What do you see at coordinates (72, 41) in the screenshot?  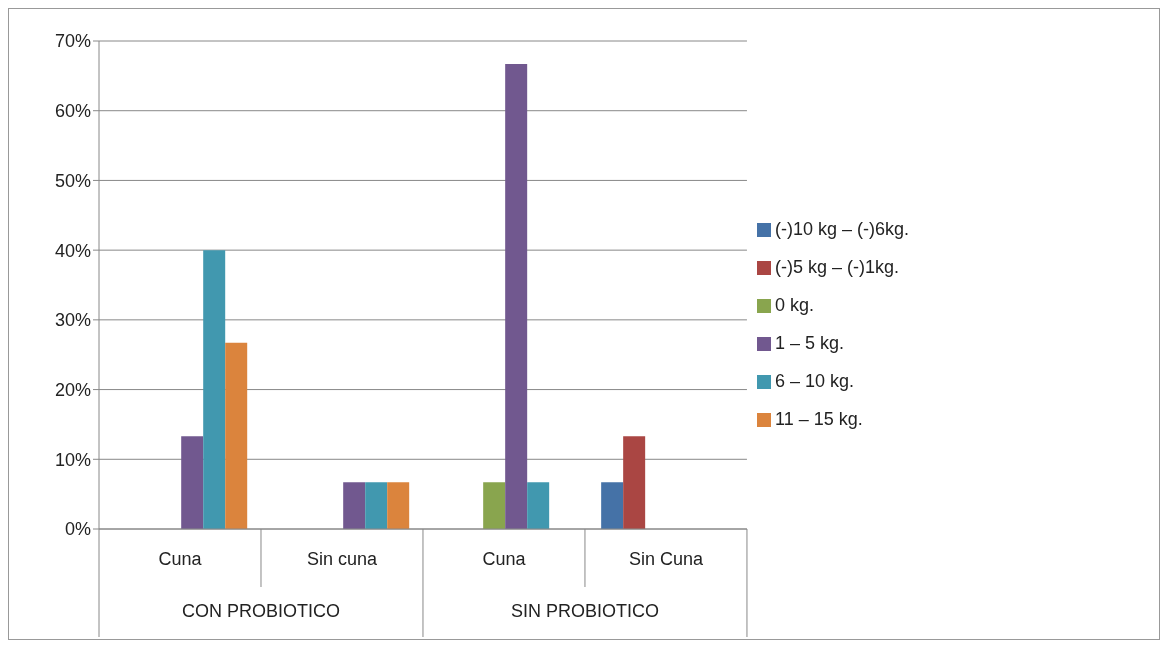 I see `y-tick-label: 70%` at bounding box center [72, 41].